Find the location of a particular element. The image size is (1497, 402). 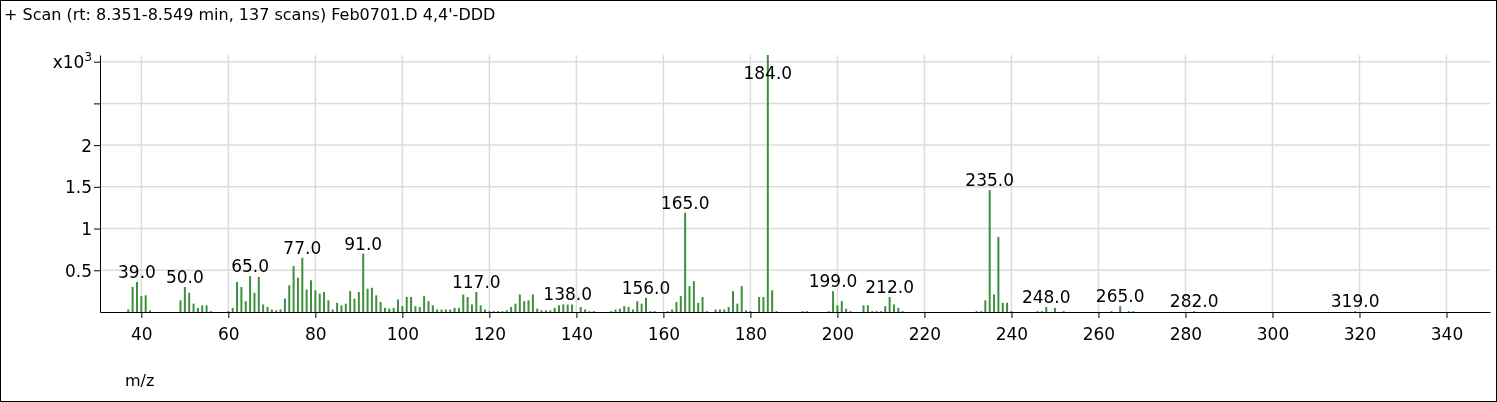

annotation: 248.0 is located at coordinates (1046, 296).